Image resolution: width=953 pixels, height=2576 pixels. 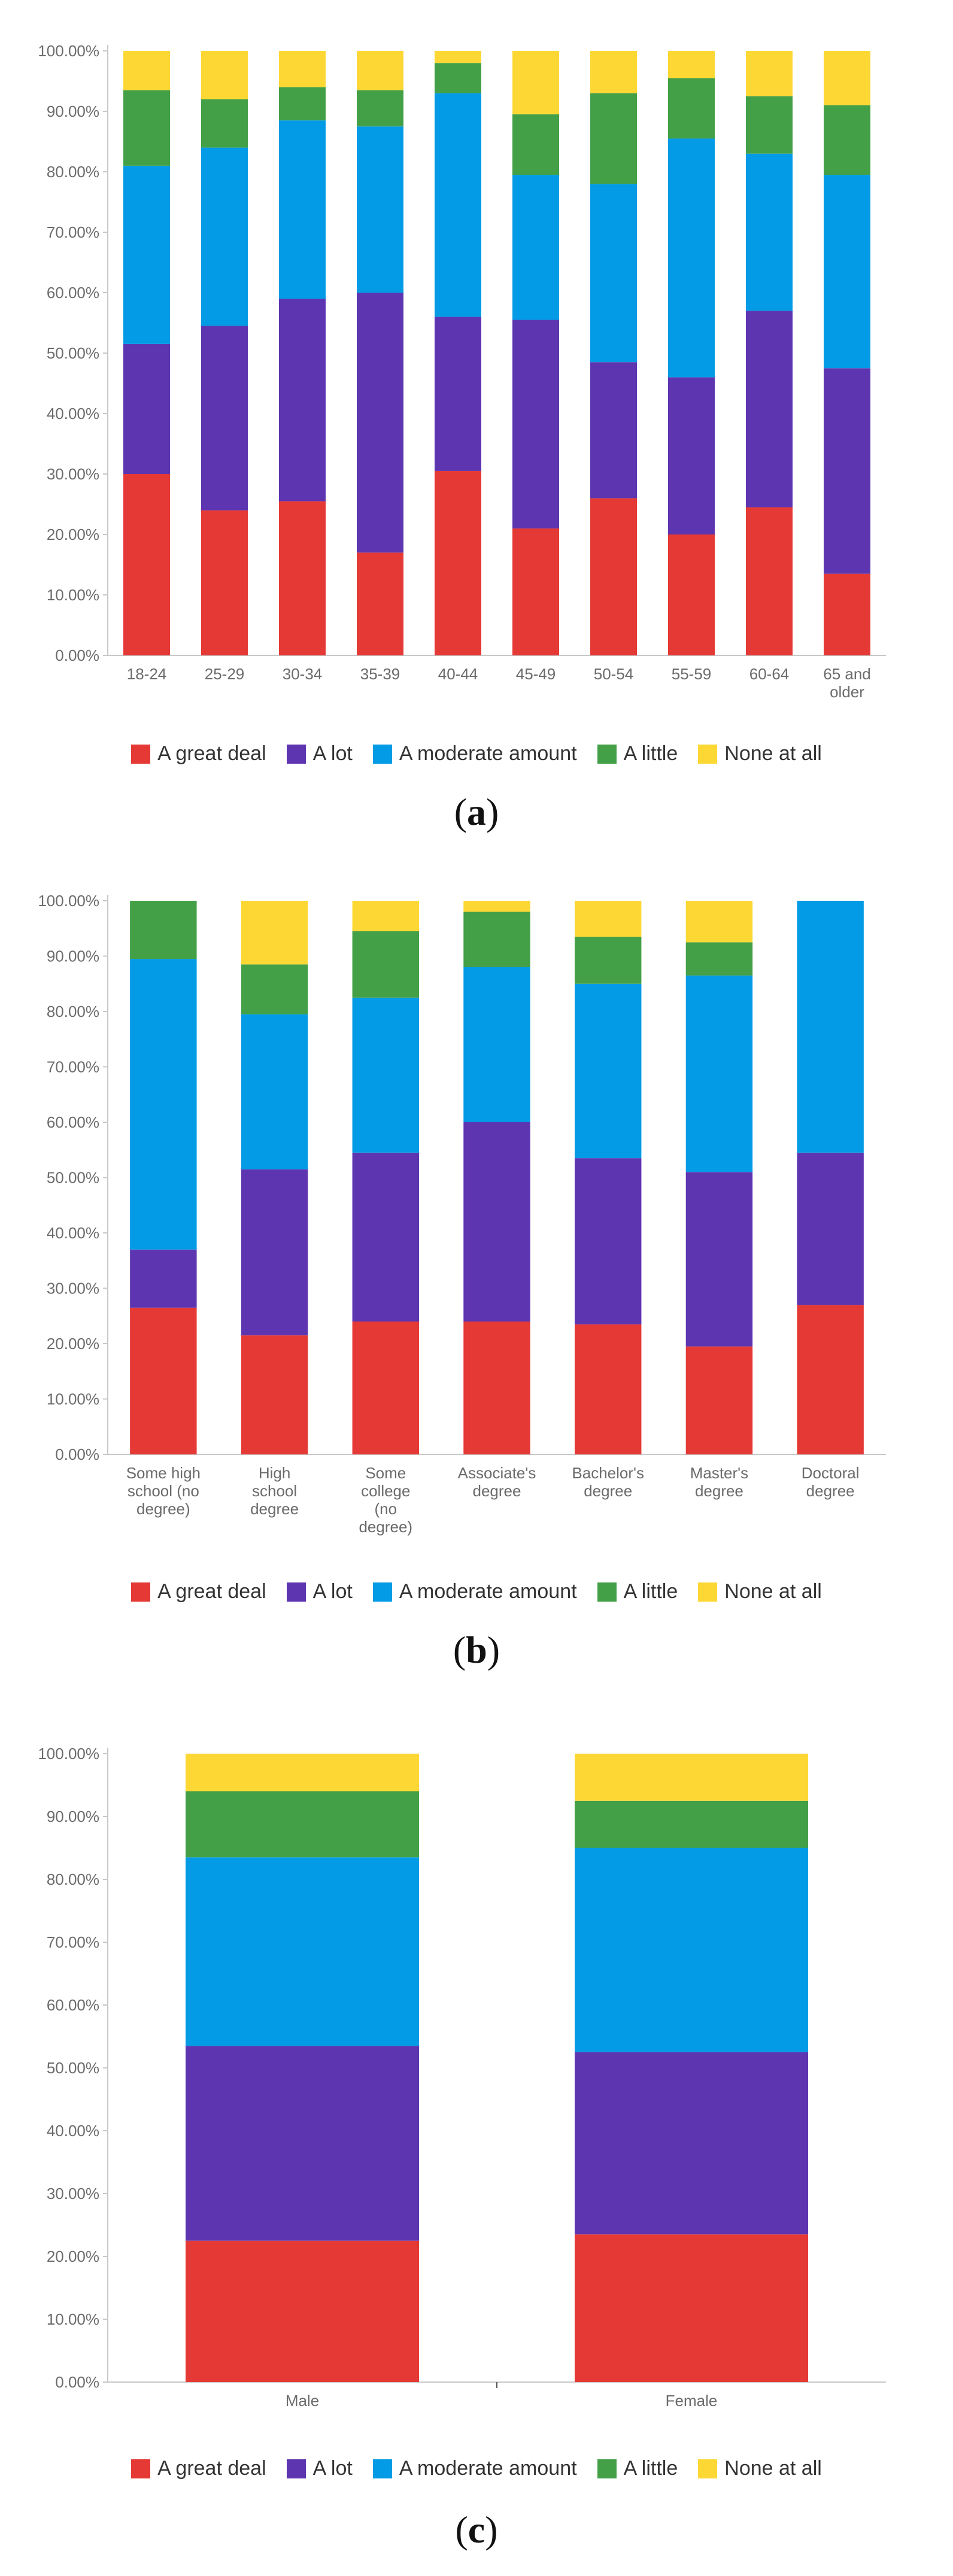 What do you see at coordinates (380, 674) in the screenshot?
I see `x-tick-label: 35-39` at bounding box center [380, 674].